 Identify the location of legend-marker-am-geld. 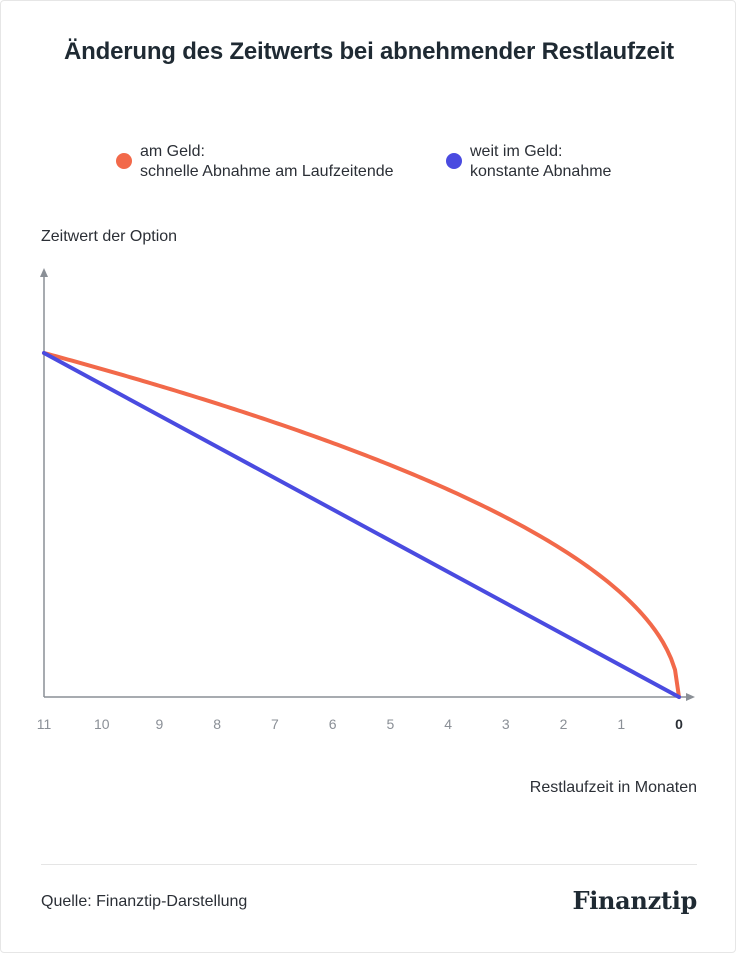
(124, 161).